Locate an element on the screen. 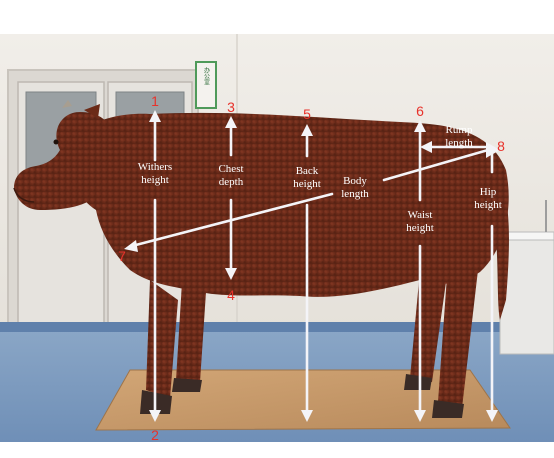  rump-length-label: Rump length is located at coordinates (459, 137).